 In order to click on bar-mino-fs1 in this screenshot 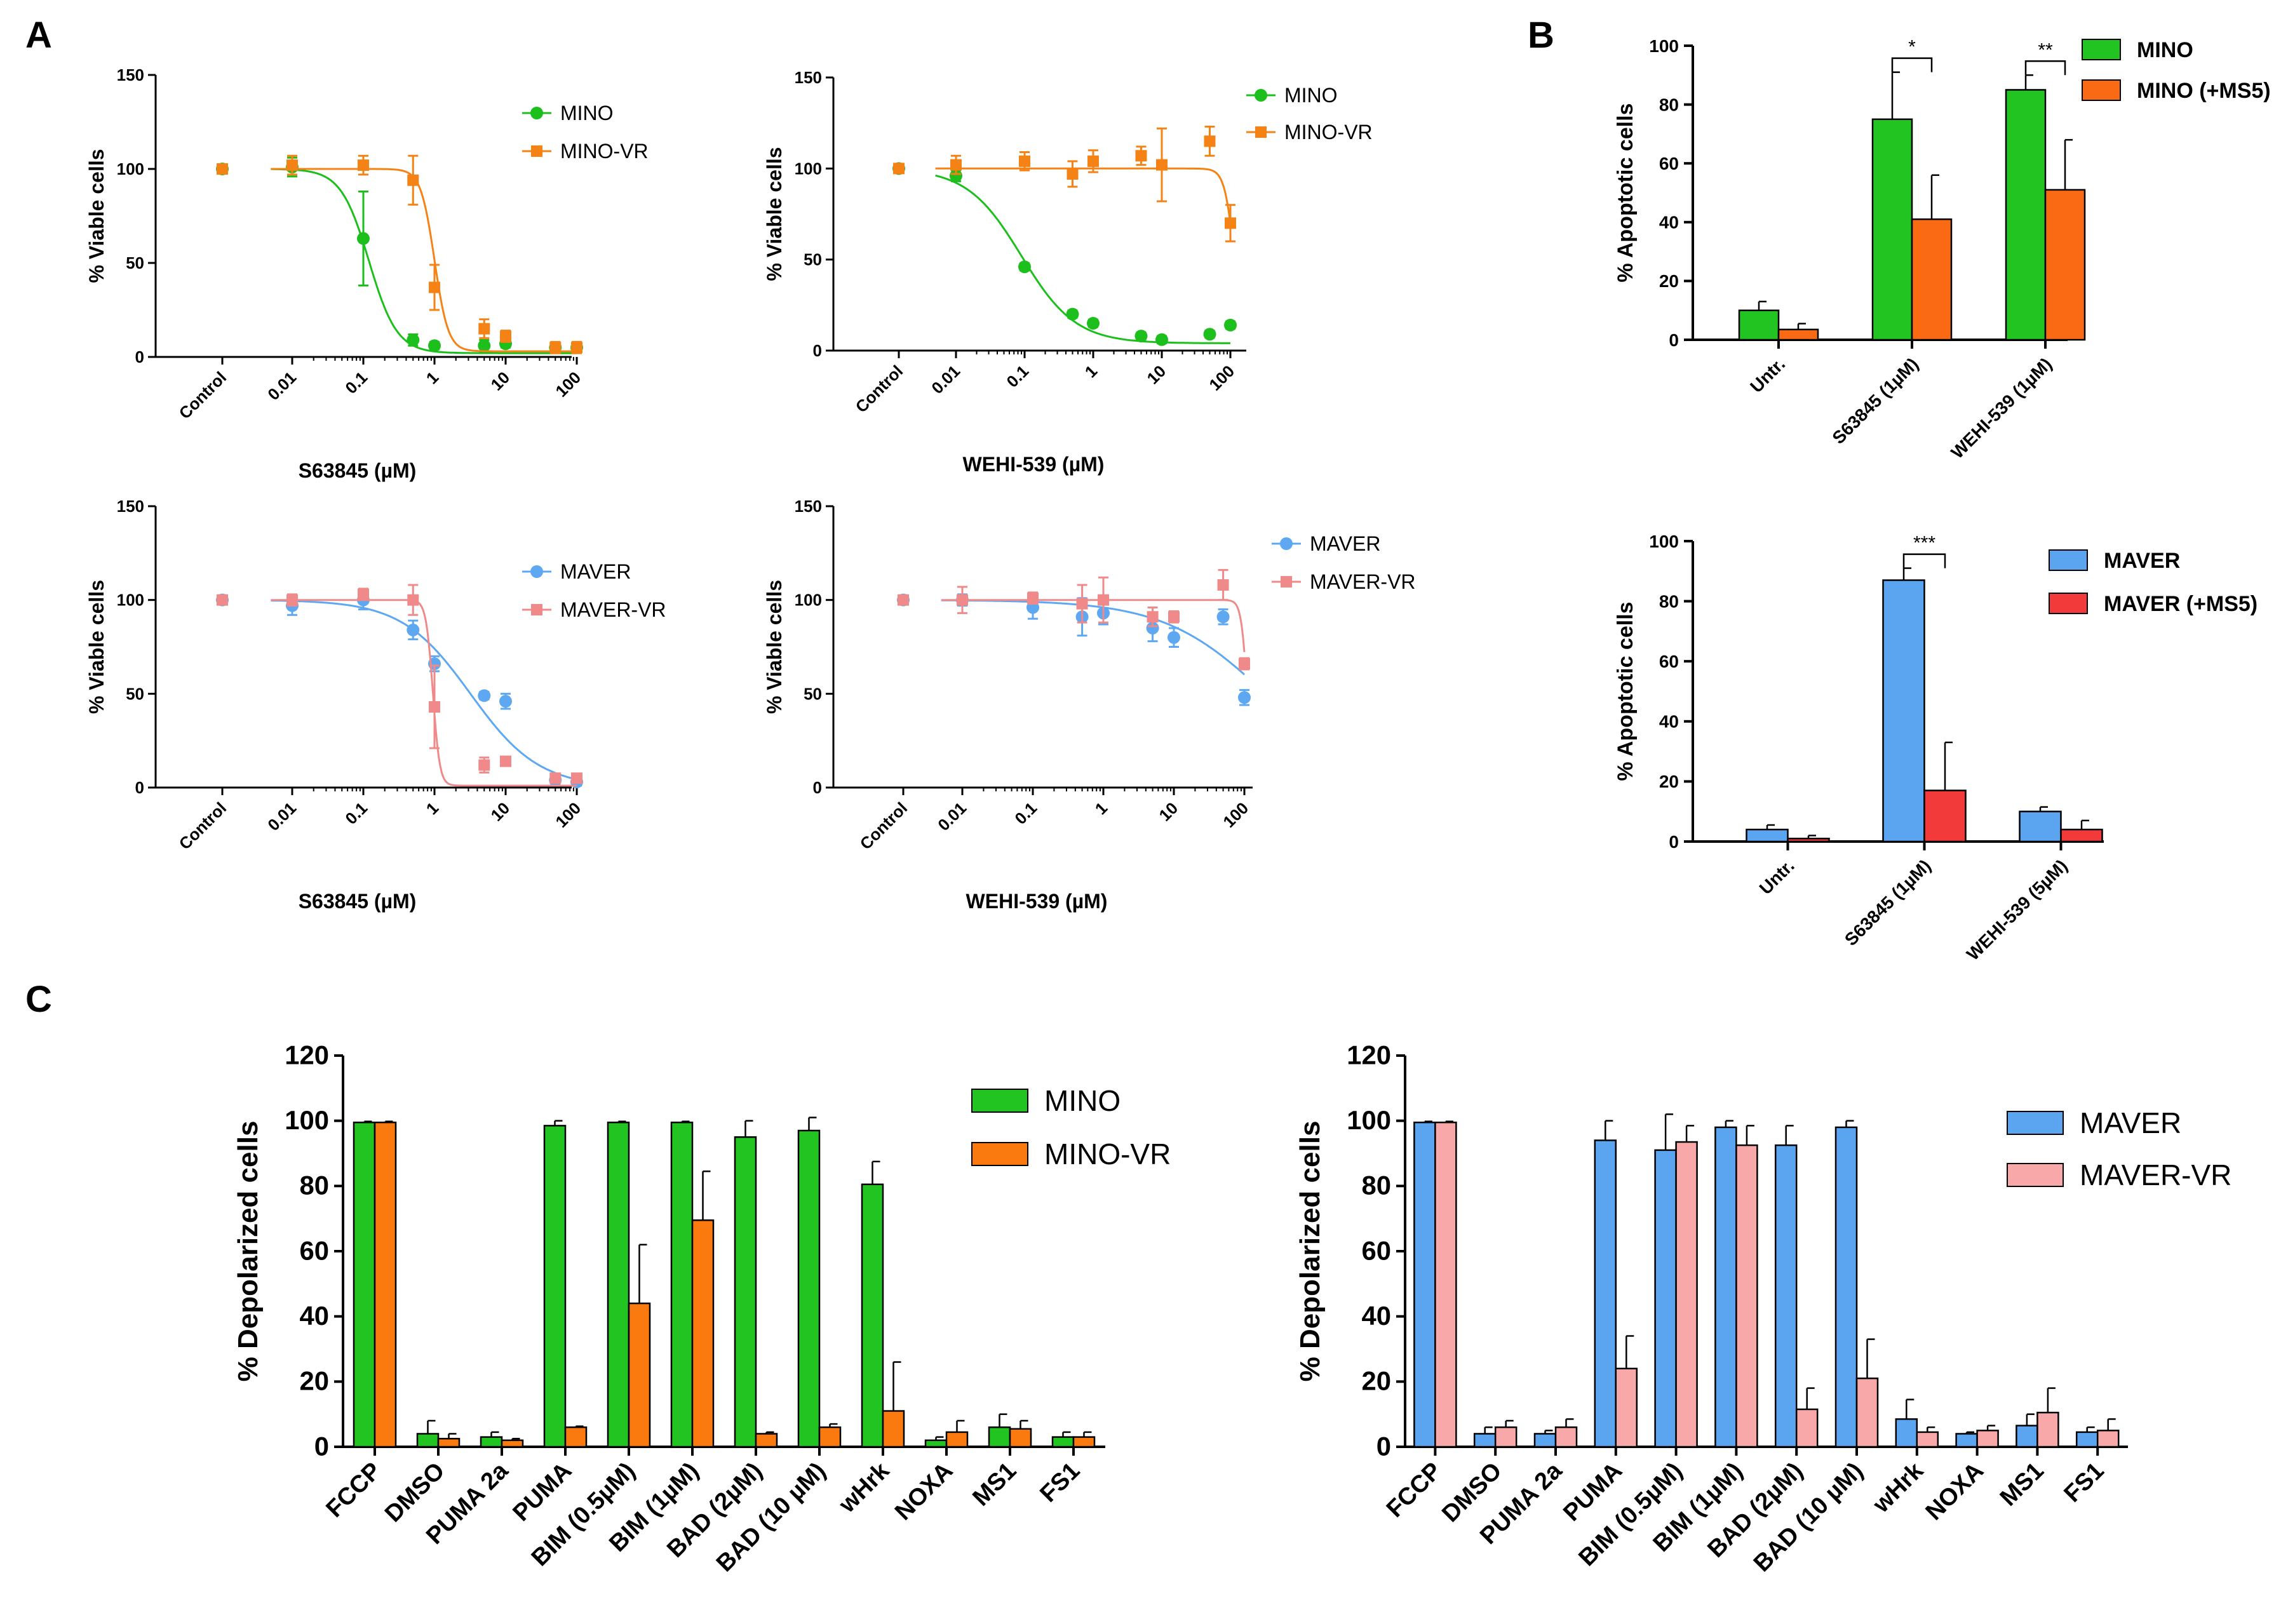, I will do `click(1063, 1442)`.